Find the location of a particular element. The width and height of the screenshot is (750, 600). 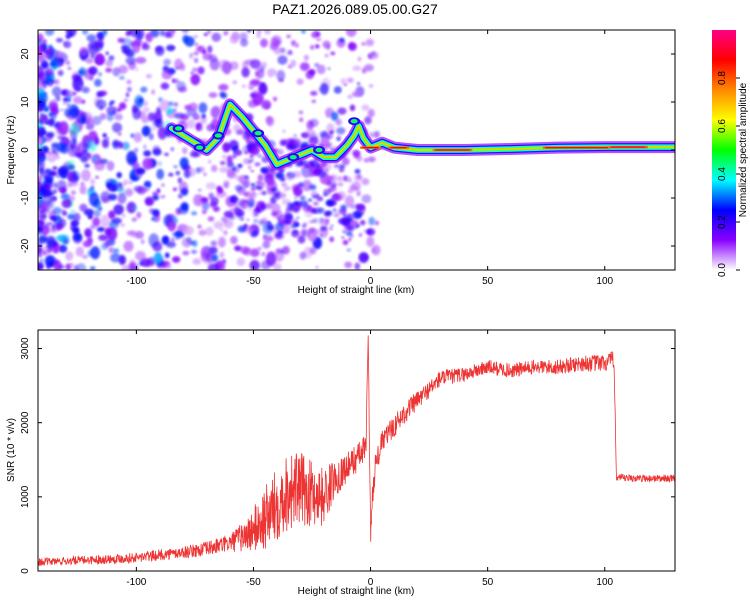

spectrogram-x-label: Height of straight line (km) is located at coordinates (356, 290).